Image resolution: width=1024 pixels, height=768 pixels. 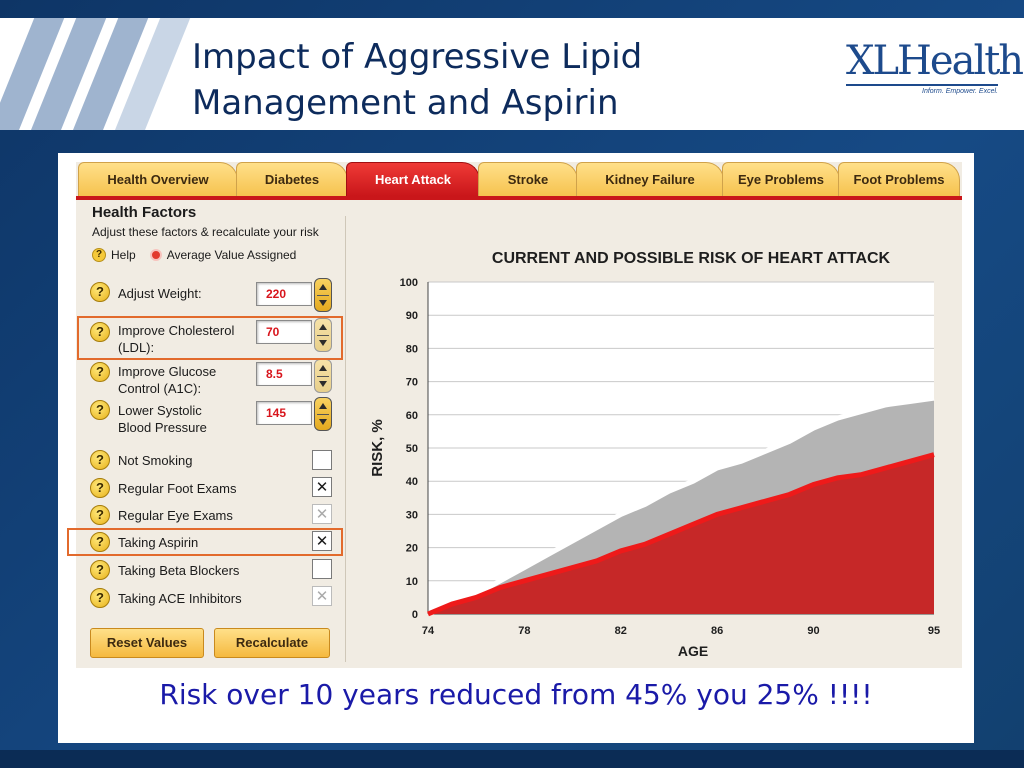 What do you see at coordinates (322, 487) in the screenshot?
I see `foot-exams-checkbox: ✕` at bounding box center [322, 487].